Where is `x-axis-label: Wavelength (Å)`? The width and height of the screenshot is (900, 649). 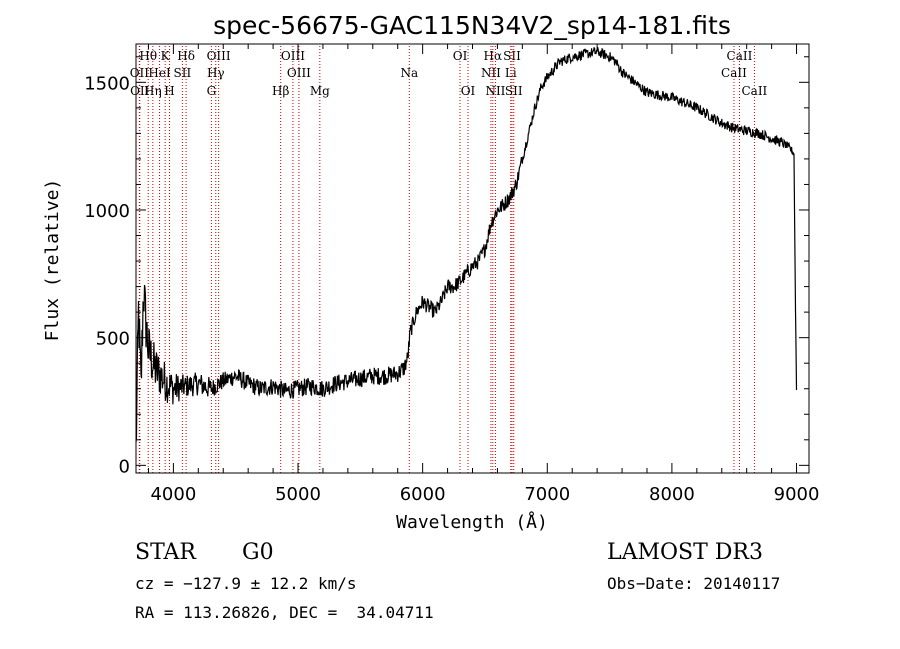
x-axis-label: Wavelength (Å) is located at coordinates (472, 522).